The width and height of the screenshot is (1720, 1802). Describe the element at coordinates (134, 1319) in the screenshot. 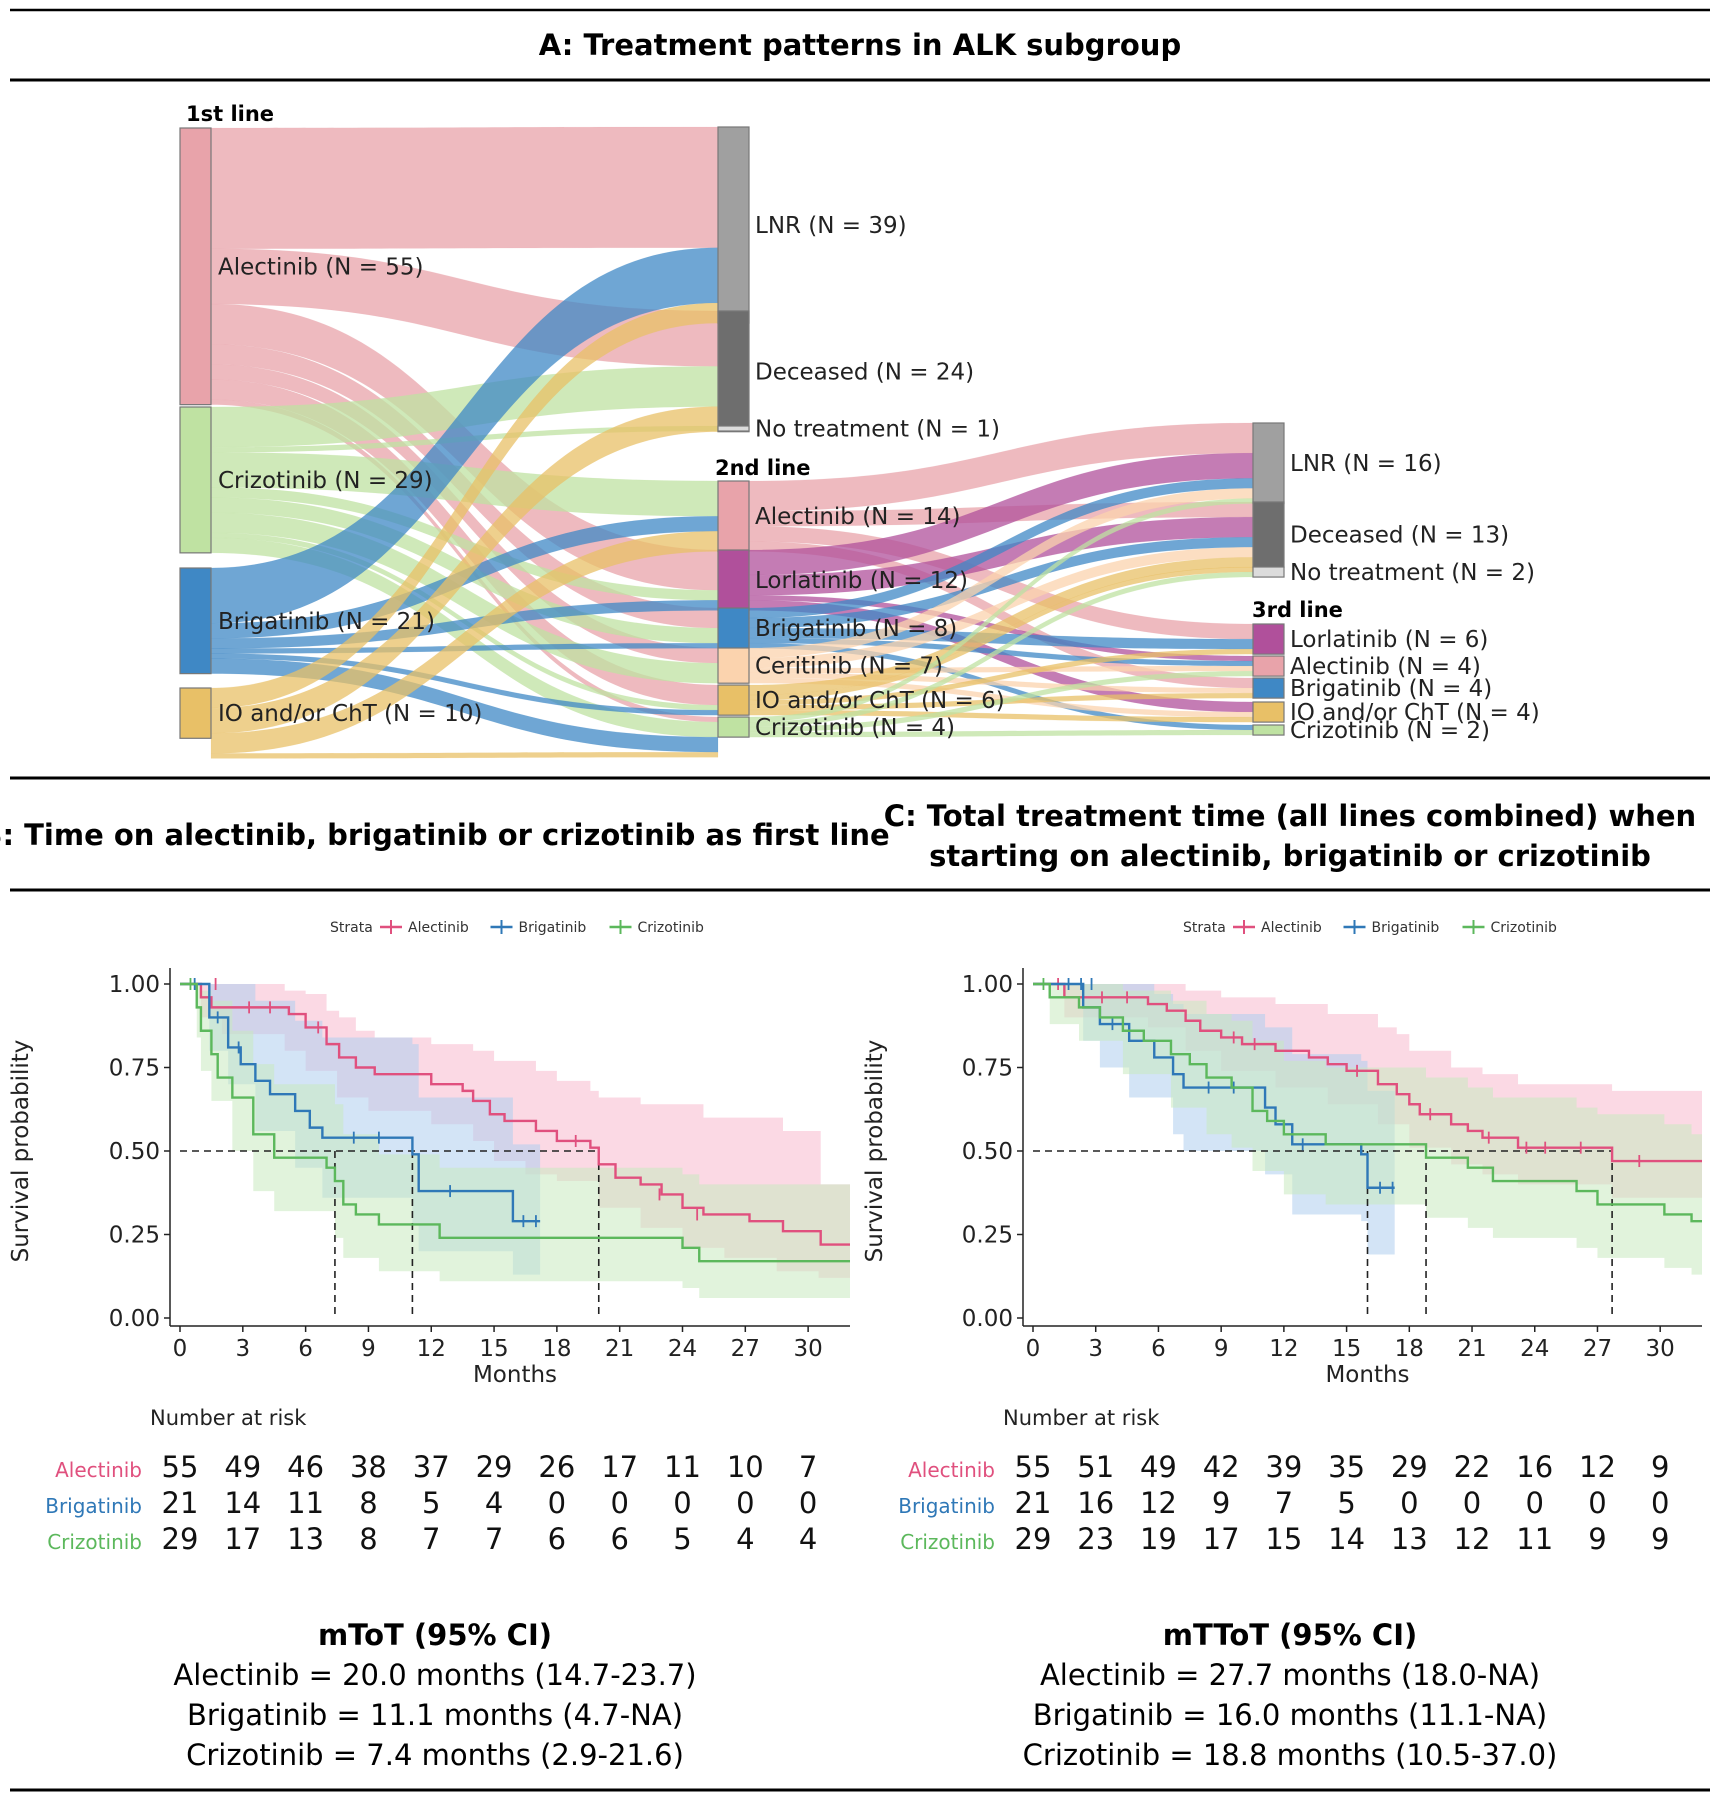

I see `y-tick-label: 0.00` at that location.